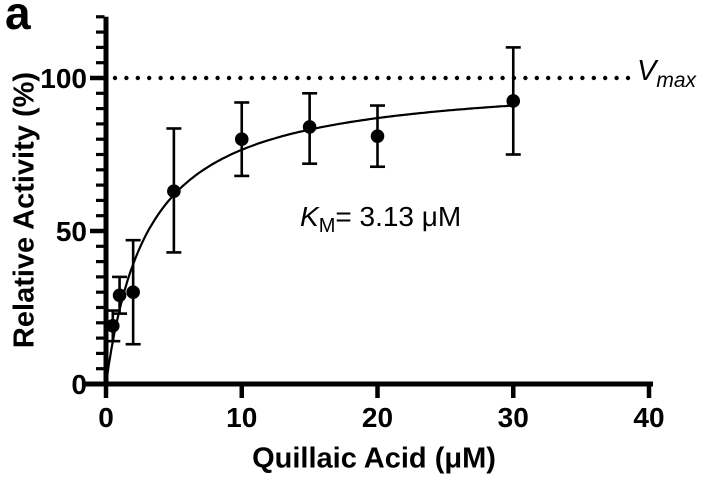 The height and width of the screenshot is (481, 705). I want to click on vmax-symbol: V, so click(647, 71).